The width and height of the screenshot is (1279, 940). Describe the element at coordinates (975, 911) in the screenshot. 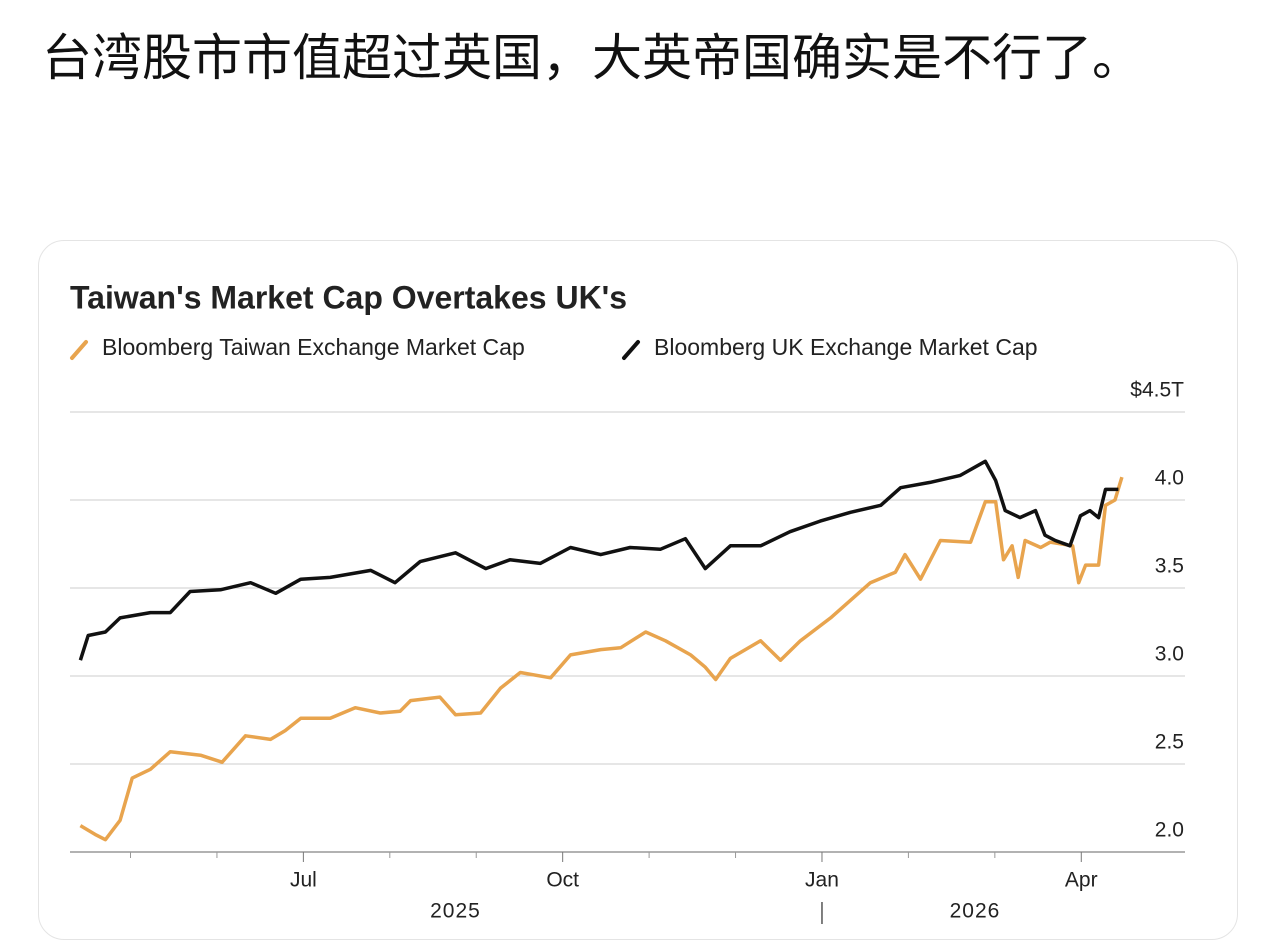

I see `year-label: 2026` at that location.